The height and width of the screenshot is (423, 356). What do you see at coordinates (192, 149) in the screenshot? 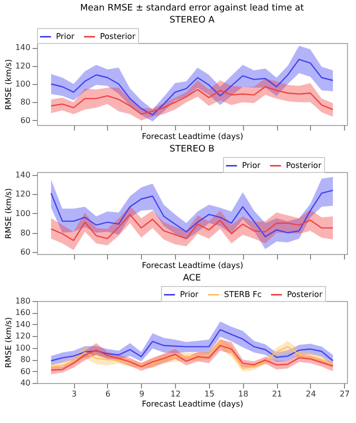
I see `chart-title: STEREO B` at bounding box center [192, 149].